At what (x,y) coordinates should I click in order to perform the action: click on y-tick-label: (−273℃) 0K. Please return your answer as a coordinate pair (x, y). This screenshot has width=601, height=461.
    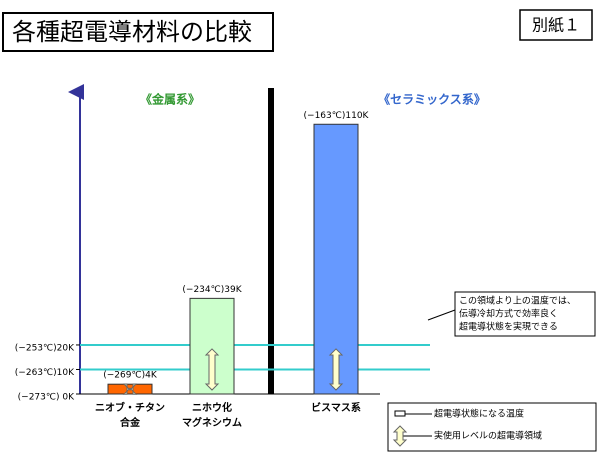
    Looking at the image, I should click on (46, 398).